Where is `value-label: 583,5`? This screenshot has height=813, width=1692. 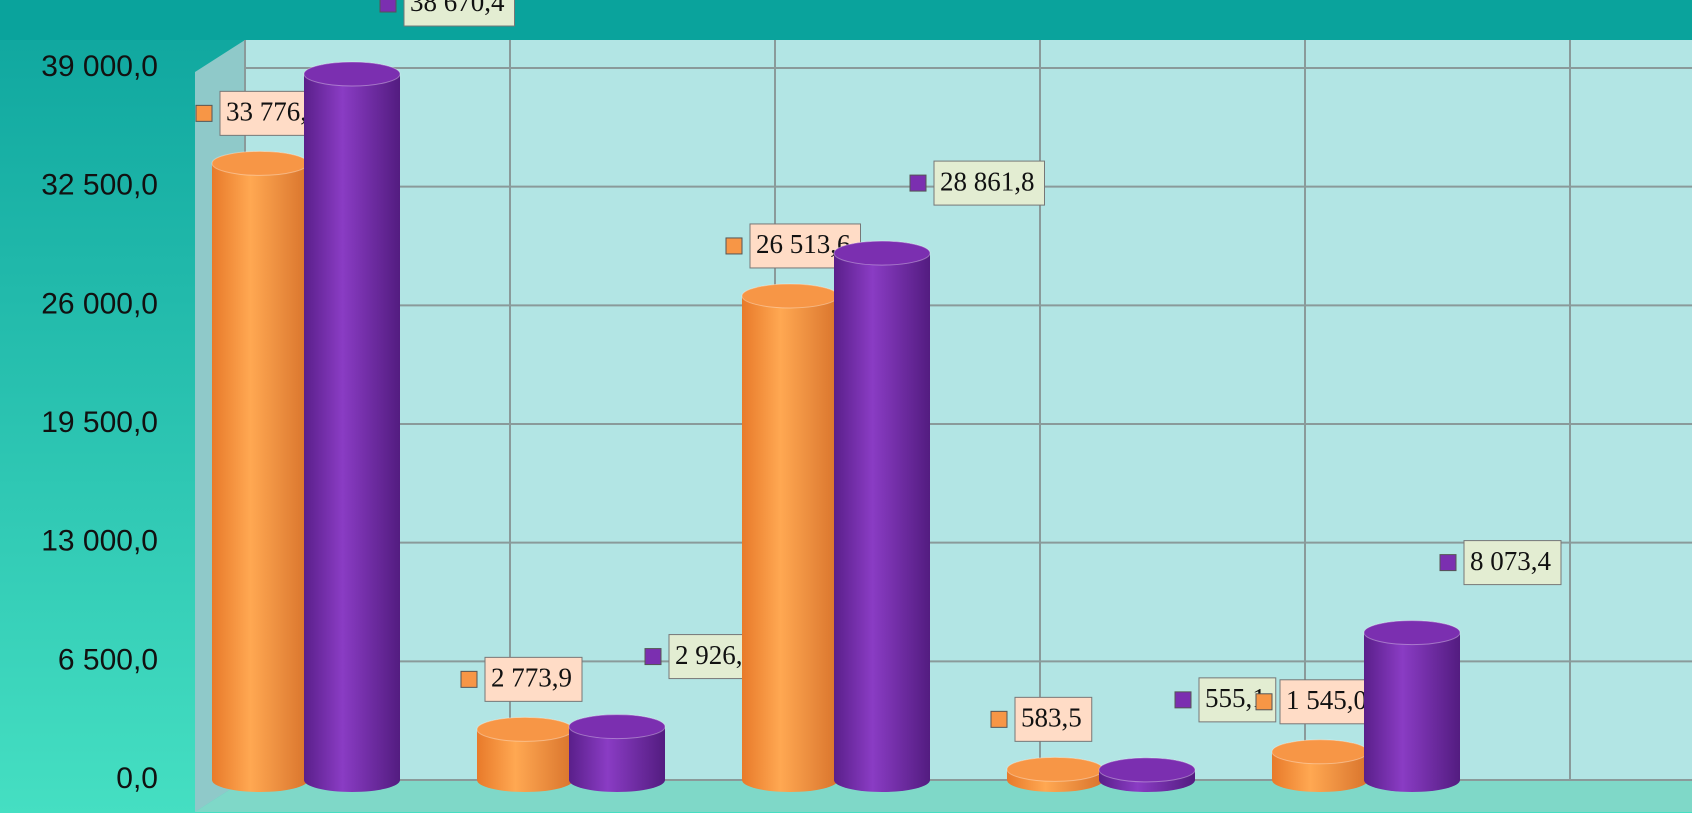
value-label: 583,5 is located at coordinates (1051, 718).